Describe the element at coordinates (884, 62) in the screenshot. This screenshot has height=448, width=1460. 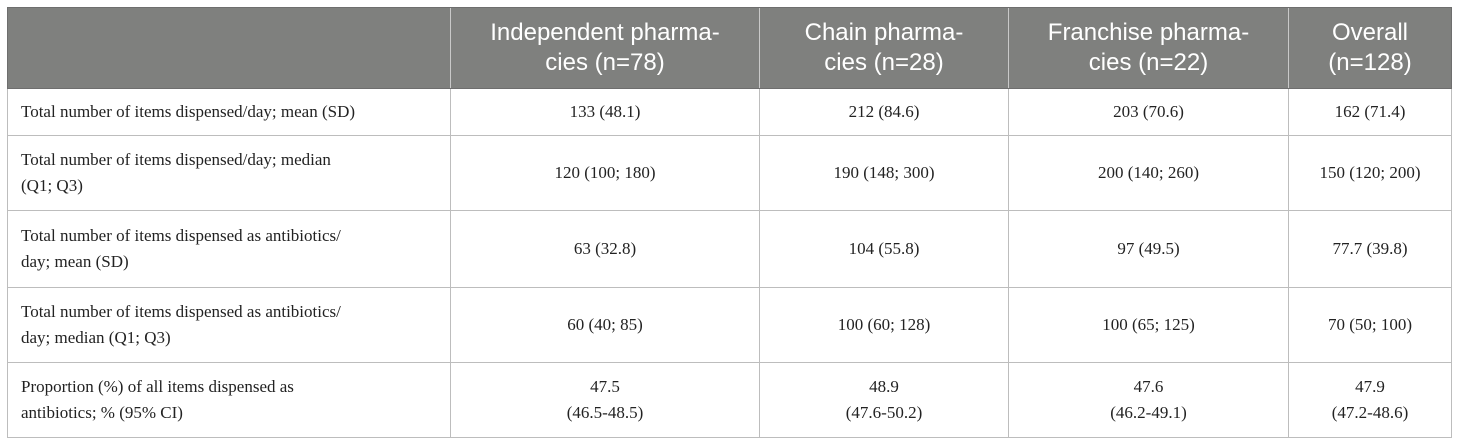
I see `header-text: cies (n=28)` at that location.